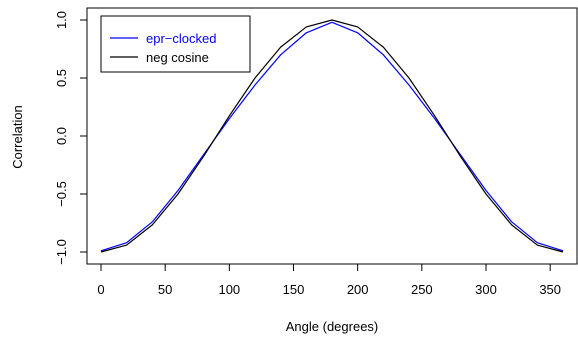 The width and height of the screenshot is (578, 341). What do you see at coordinates (100, 289) in the screenshot?
I see `x-tick-label: 0` at bounding box center [100, 289].